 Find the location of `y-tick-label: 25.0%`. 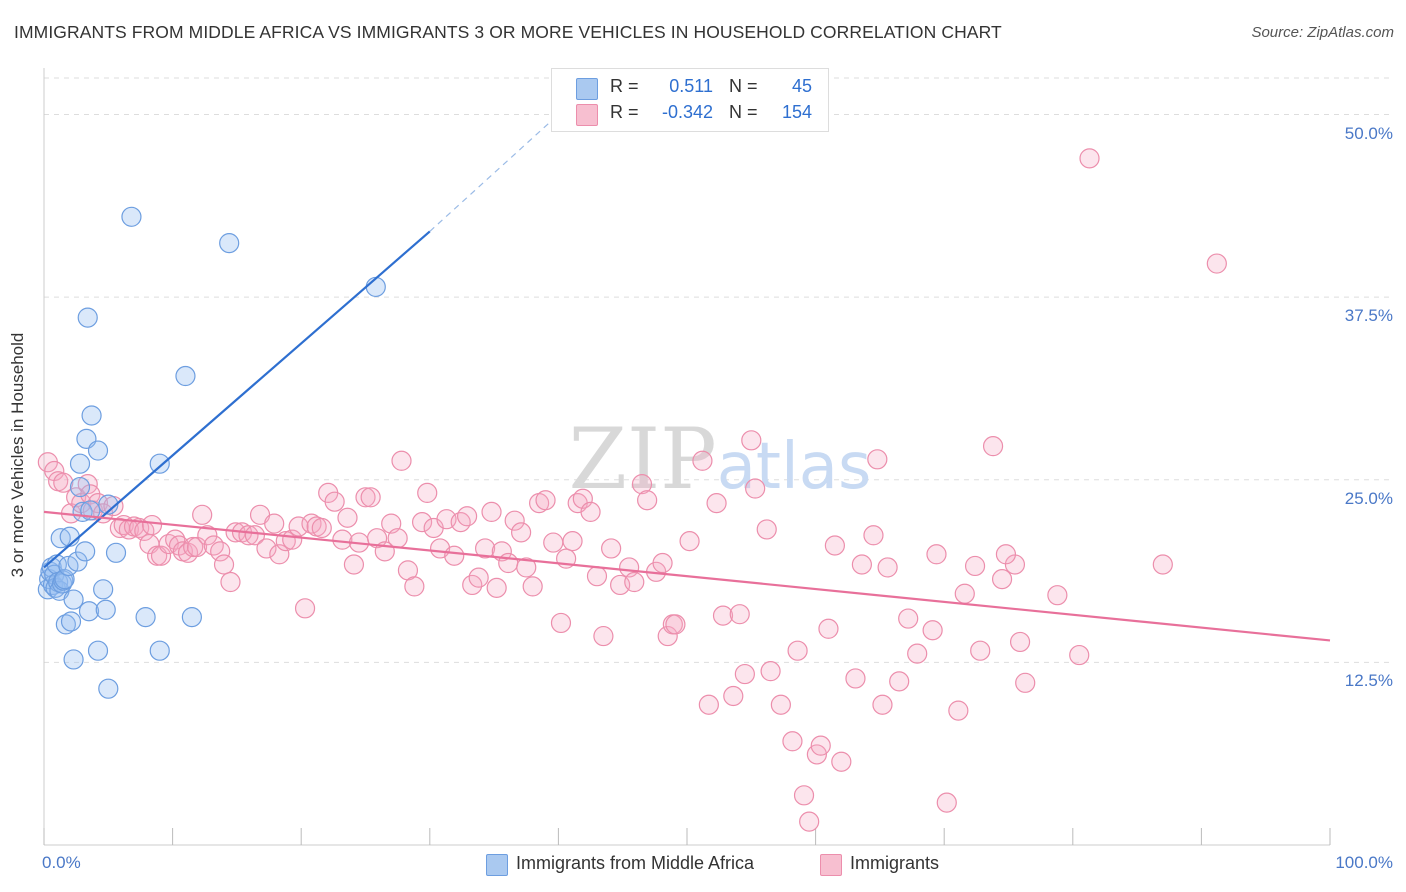

y-tick-label: 25.0% is located at coordinates (1368, 498).